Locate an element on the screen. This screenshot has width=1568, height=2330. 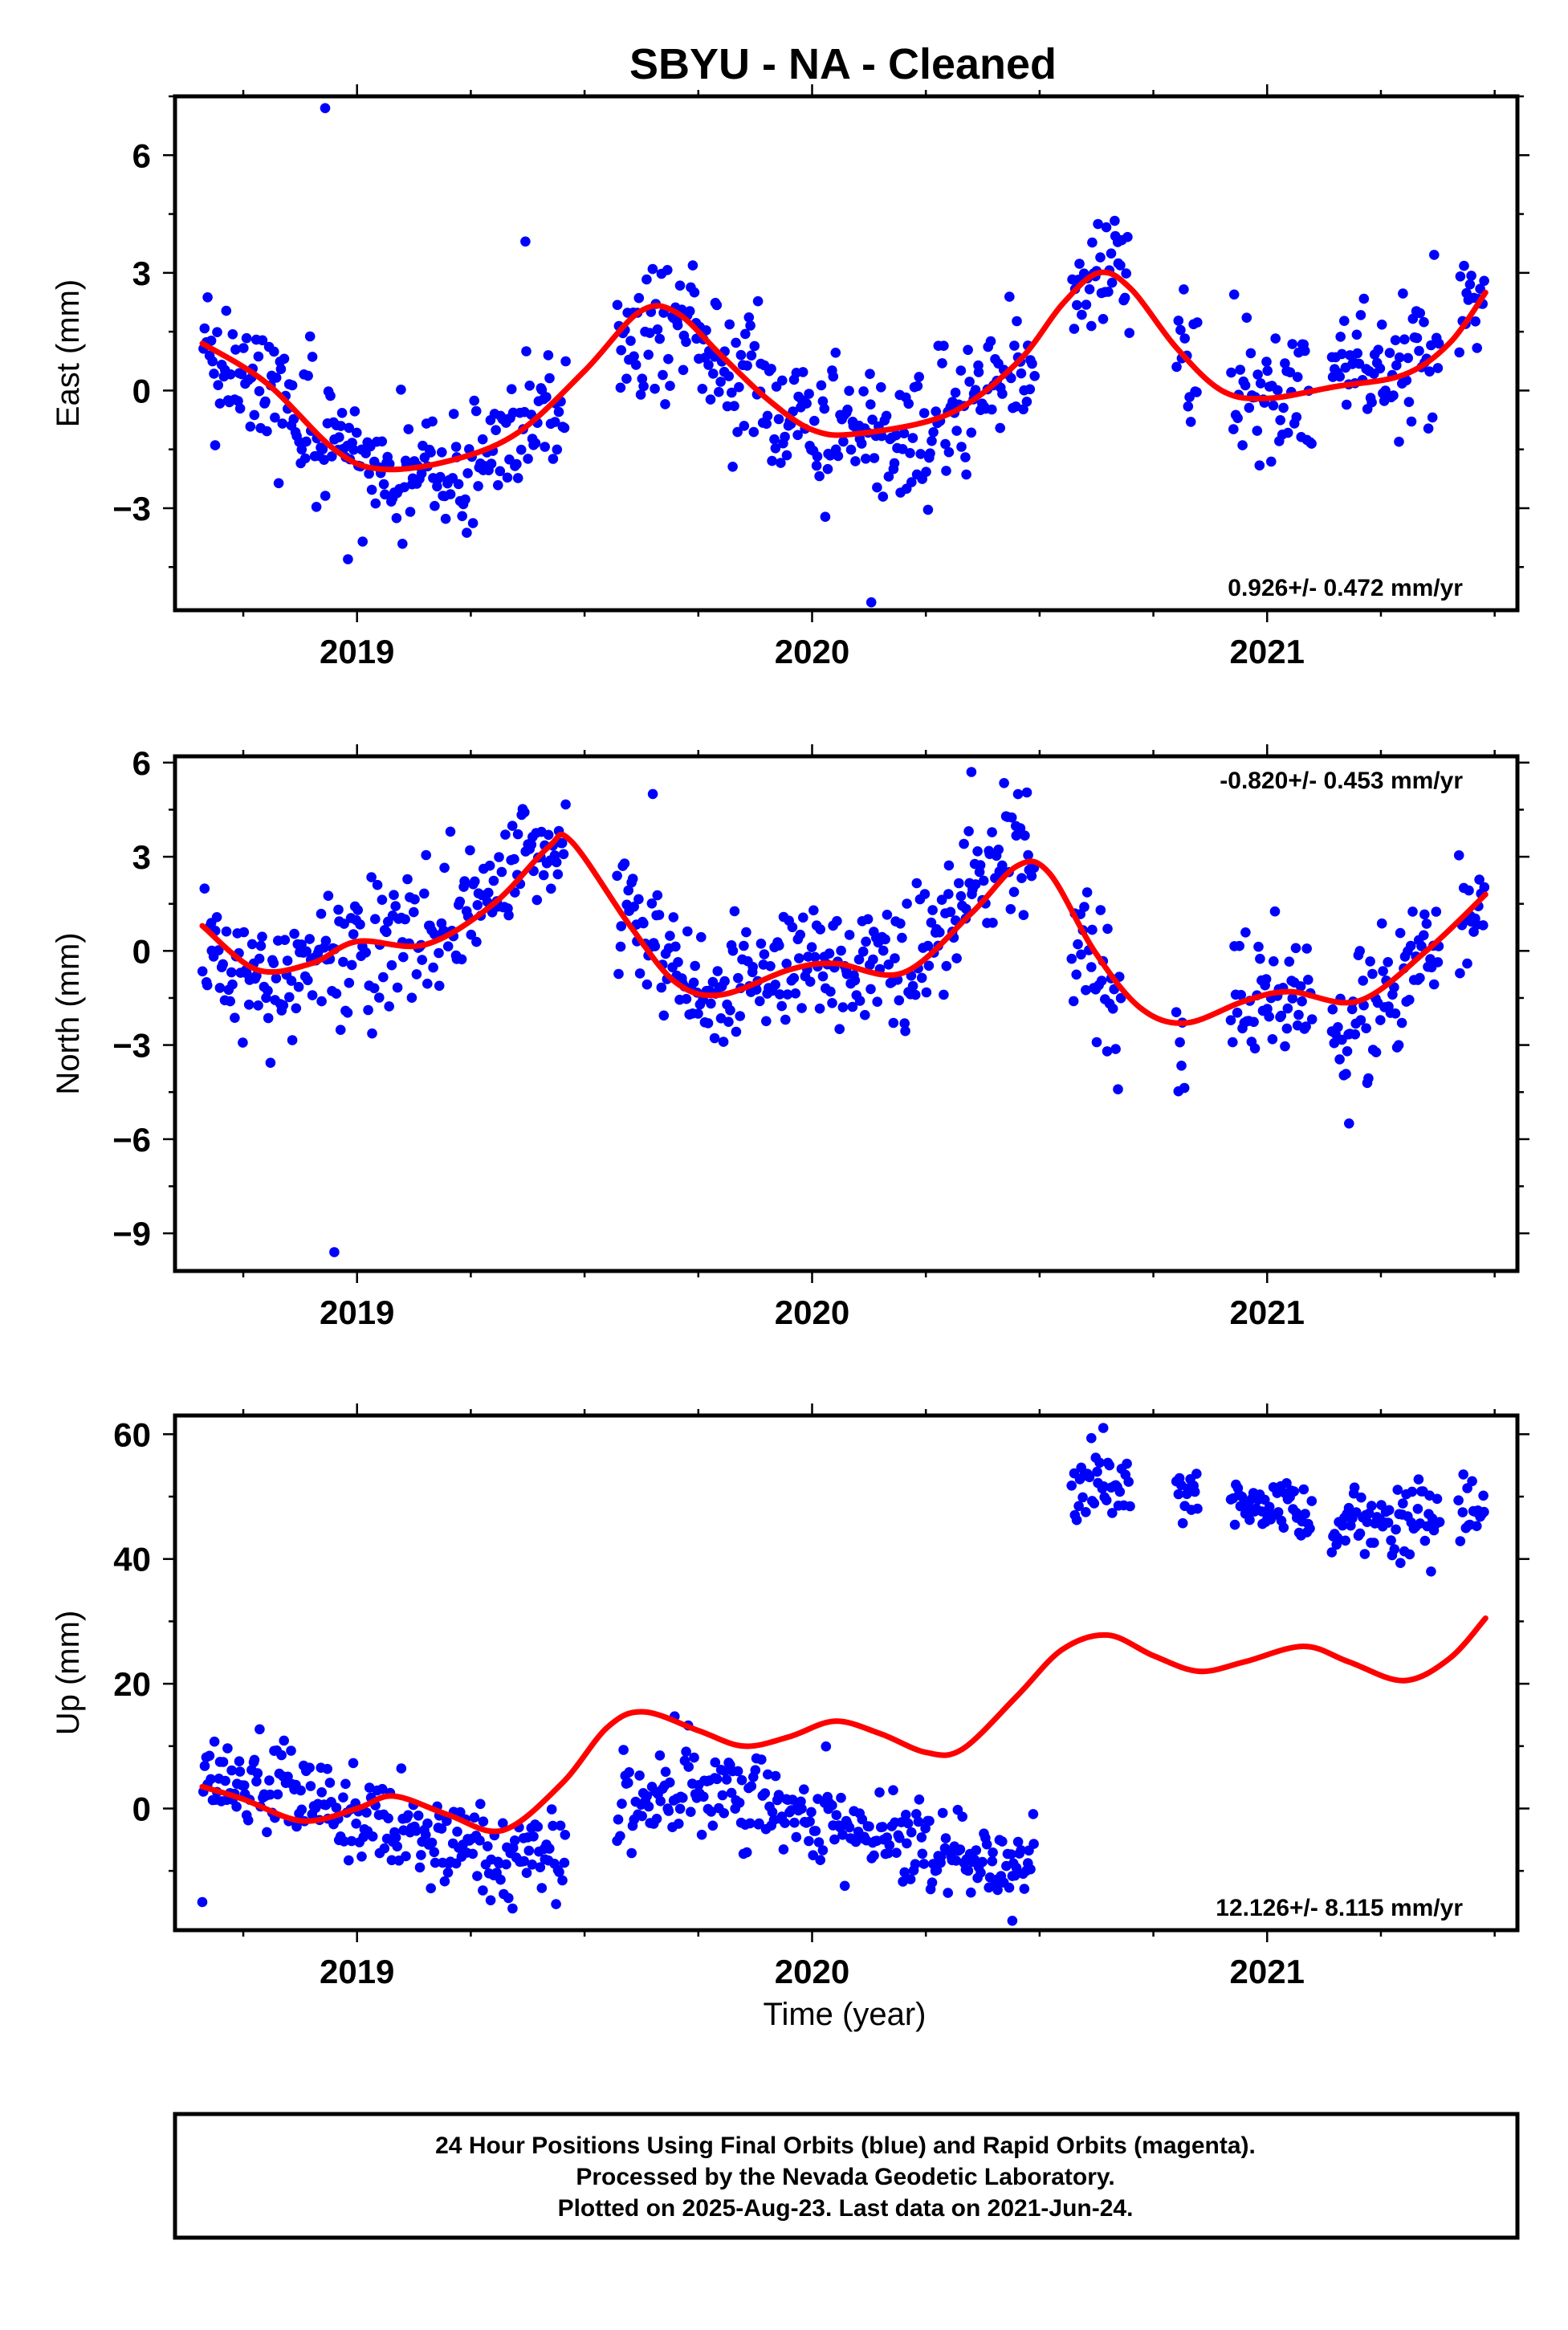
up-y-tick-label: 60 is located at coordinates (132, 1434).